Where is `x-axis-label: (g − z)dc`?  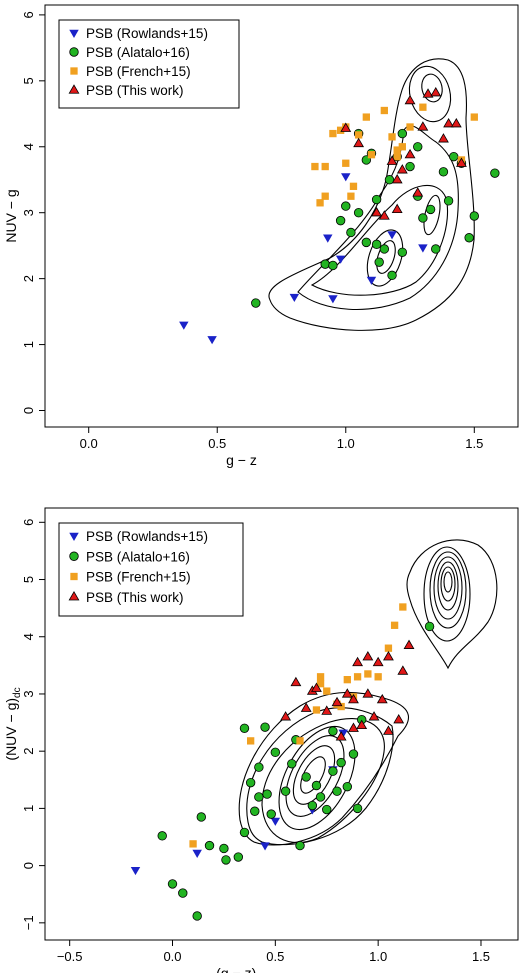
x-axis-label: (g − z)dc is located at coordinates (241, 969).